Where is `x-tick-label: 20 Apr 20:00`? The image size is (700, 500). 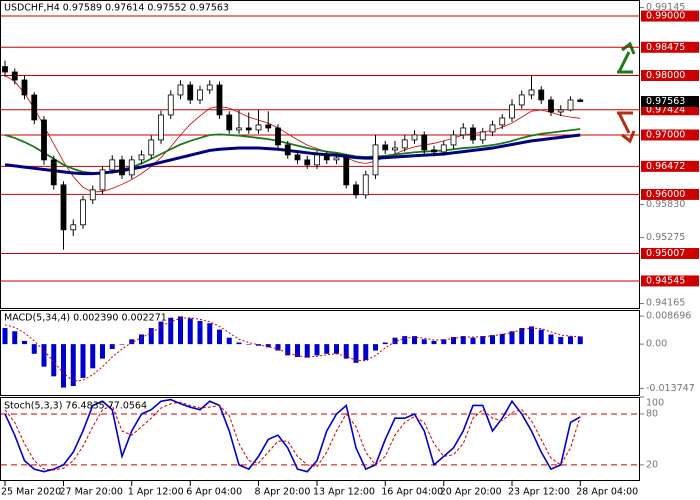
x-tick-label: 20 Apr 20:00 is located at coordinates (471, 492).